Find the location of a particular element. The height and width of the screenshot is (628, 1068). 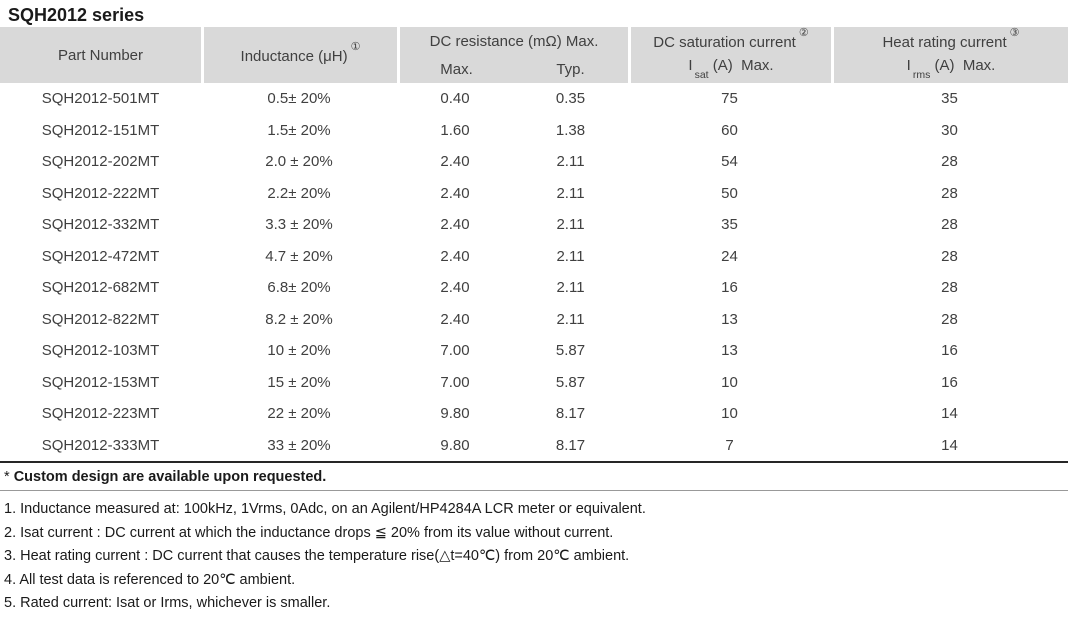

cell-inductance: 0.5± 20% is located at coordinates (299, 99).